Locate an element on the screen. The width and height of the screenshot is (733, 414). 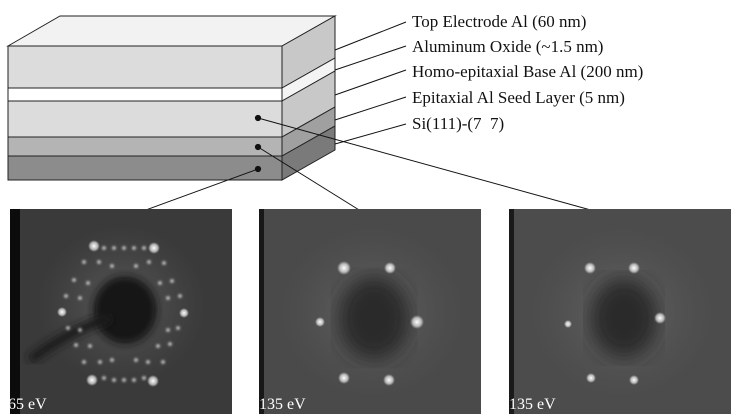
label-aluminum-oxide: Aluminum Oxide (~1.5 nm) is located at coordinates (508, 46).